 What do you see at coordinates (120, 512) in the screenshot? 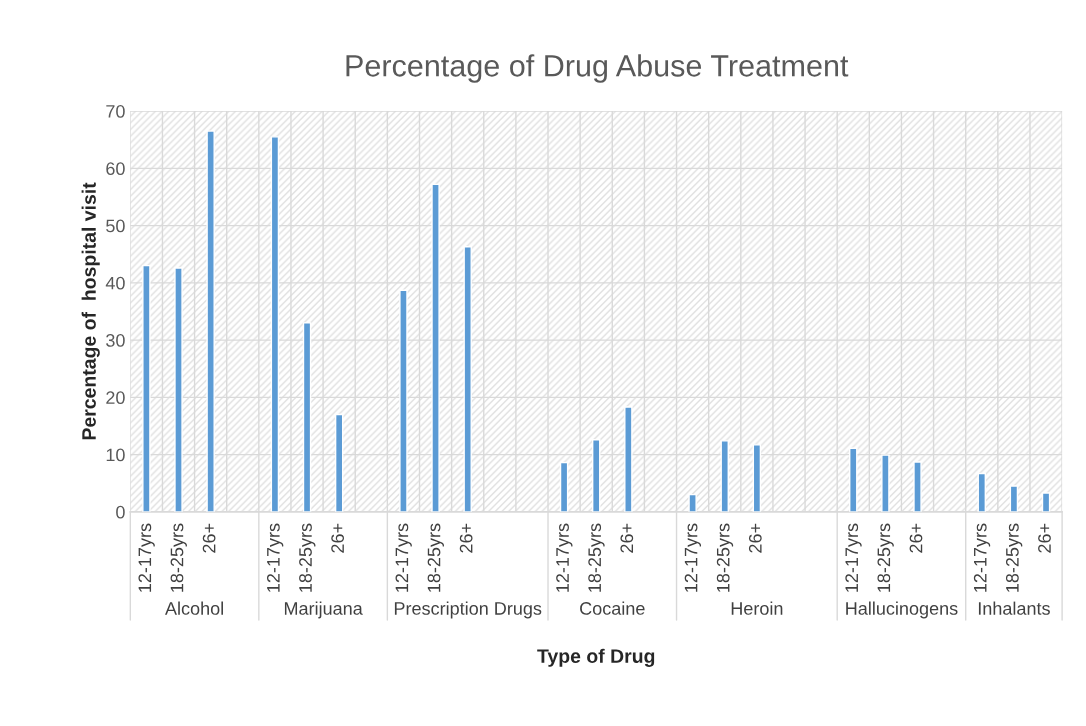
I see `y-tick-label: 0` at bounding box center [120, 512].